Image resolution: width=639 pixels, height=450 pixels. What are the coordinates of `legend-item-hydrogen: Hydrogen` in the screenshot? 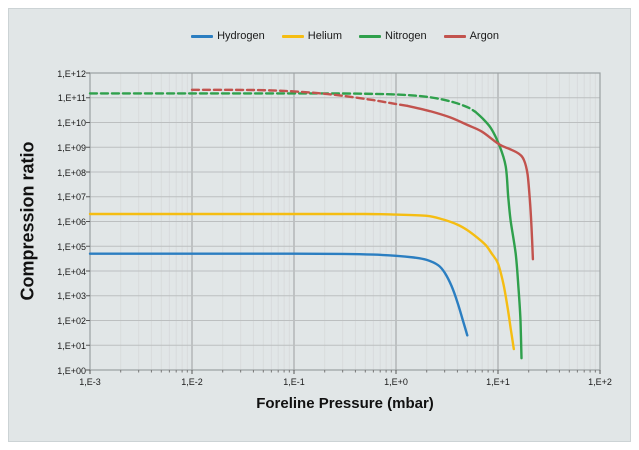 It's located at (228, 36).